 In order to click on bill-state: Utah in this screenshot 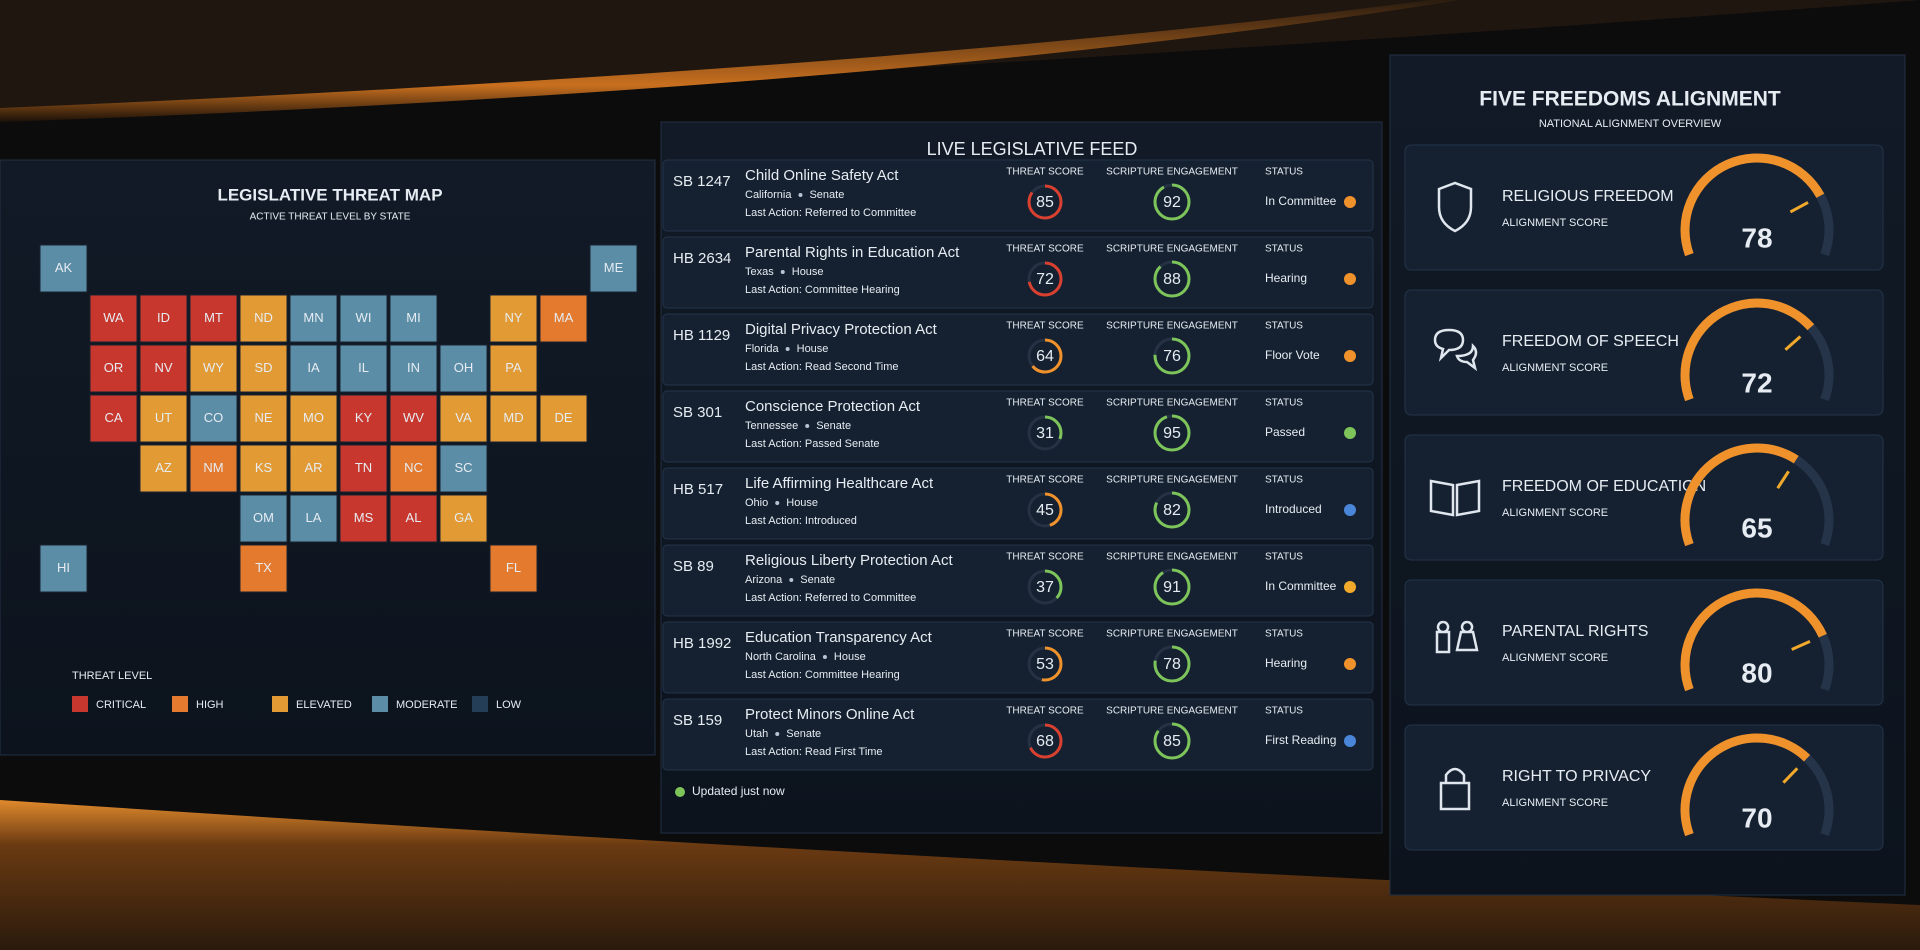, I will do `click(756, 734)`.